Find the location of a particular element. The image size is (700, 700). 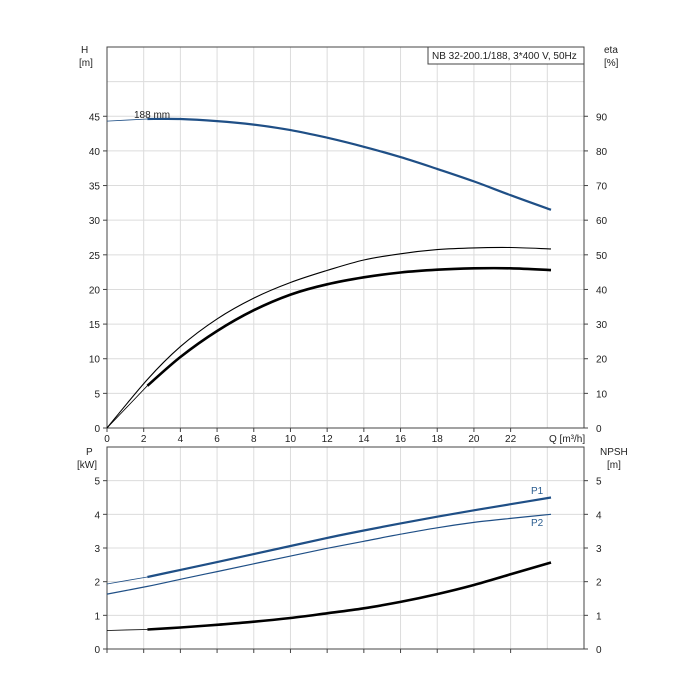

upper-right-tick-label: 50 is located at coordinates (602, 256).